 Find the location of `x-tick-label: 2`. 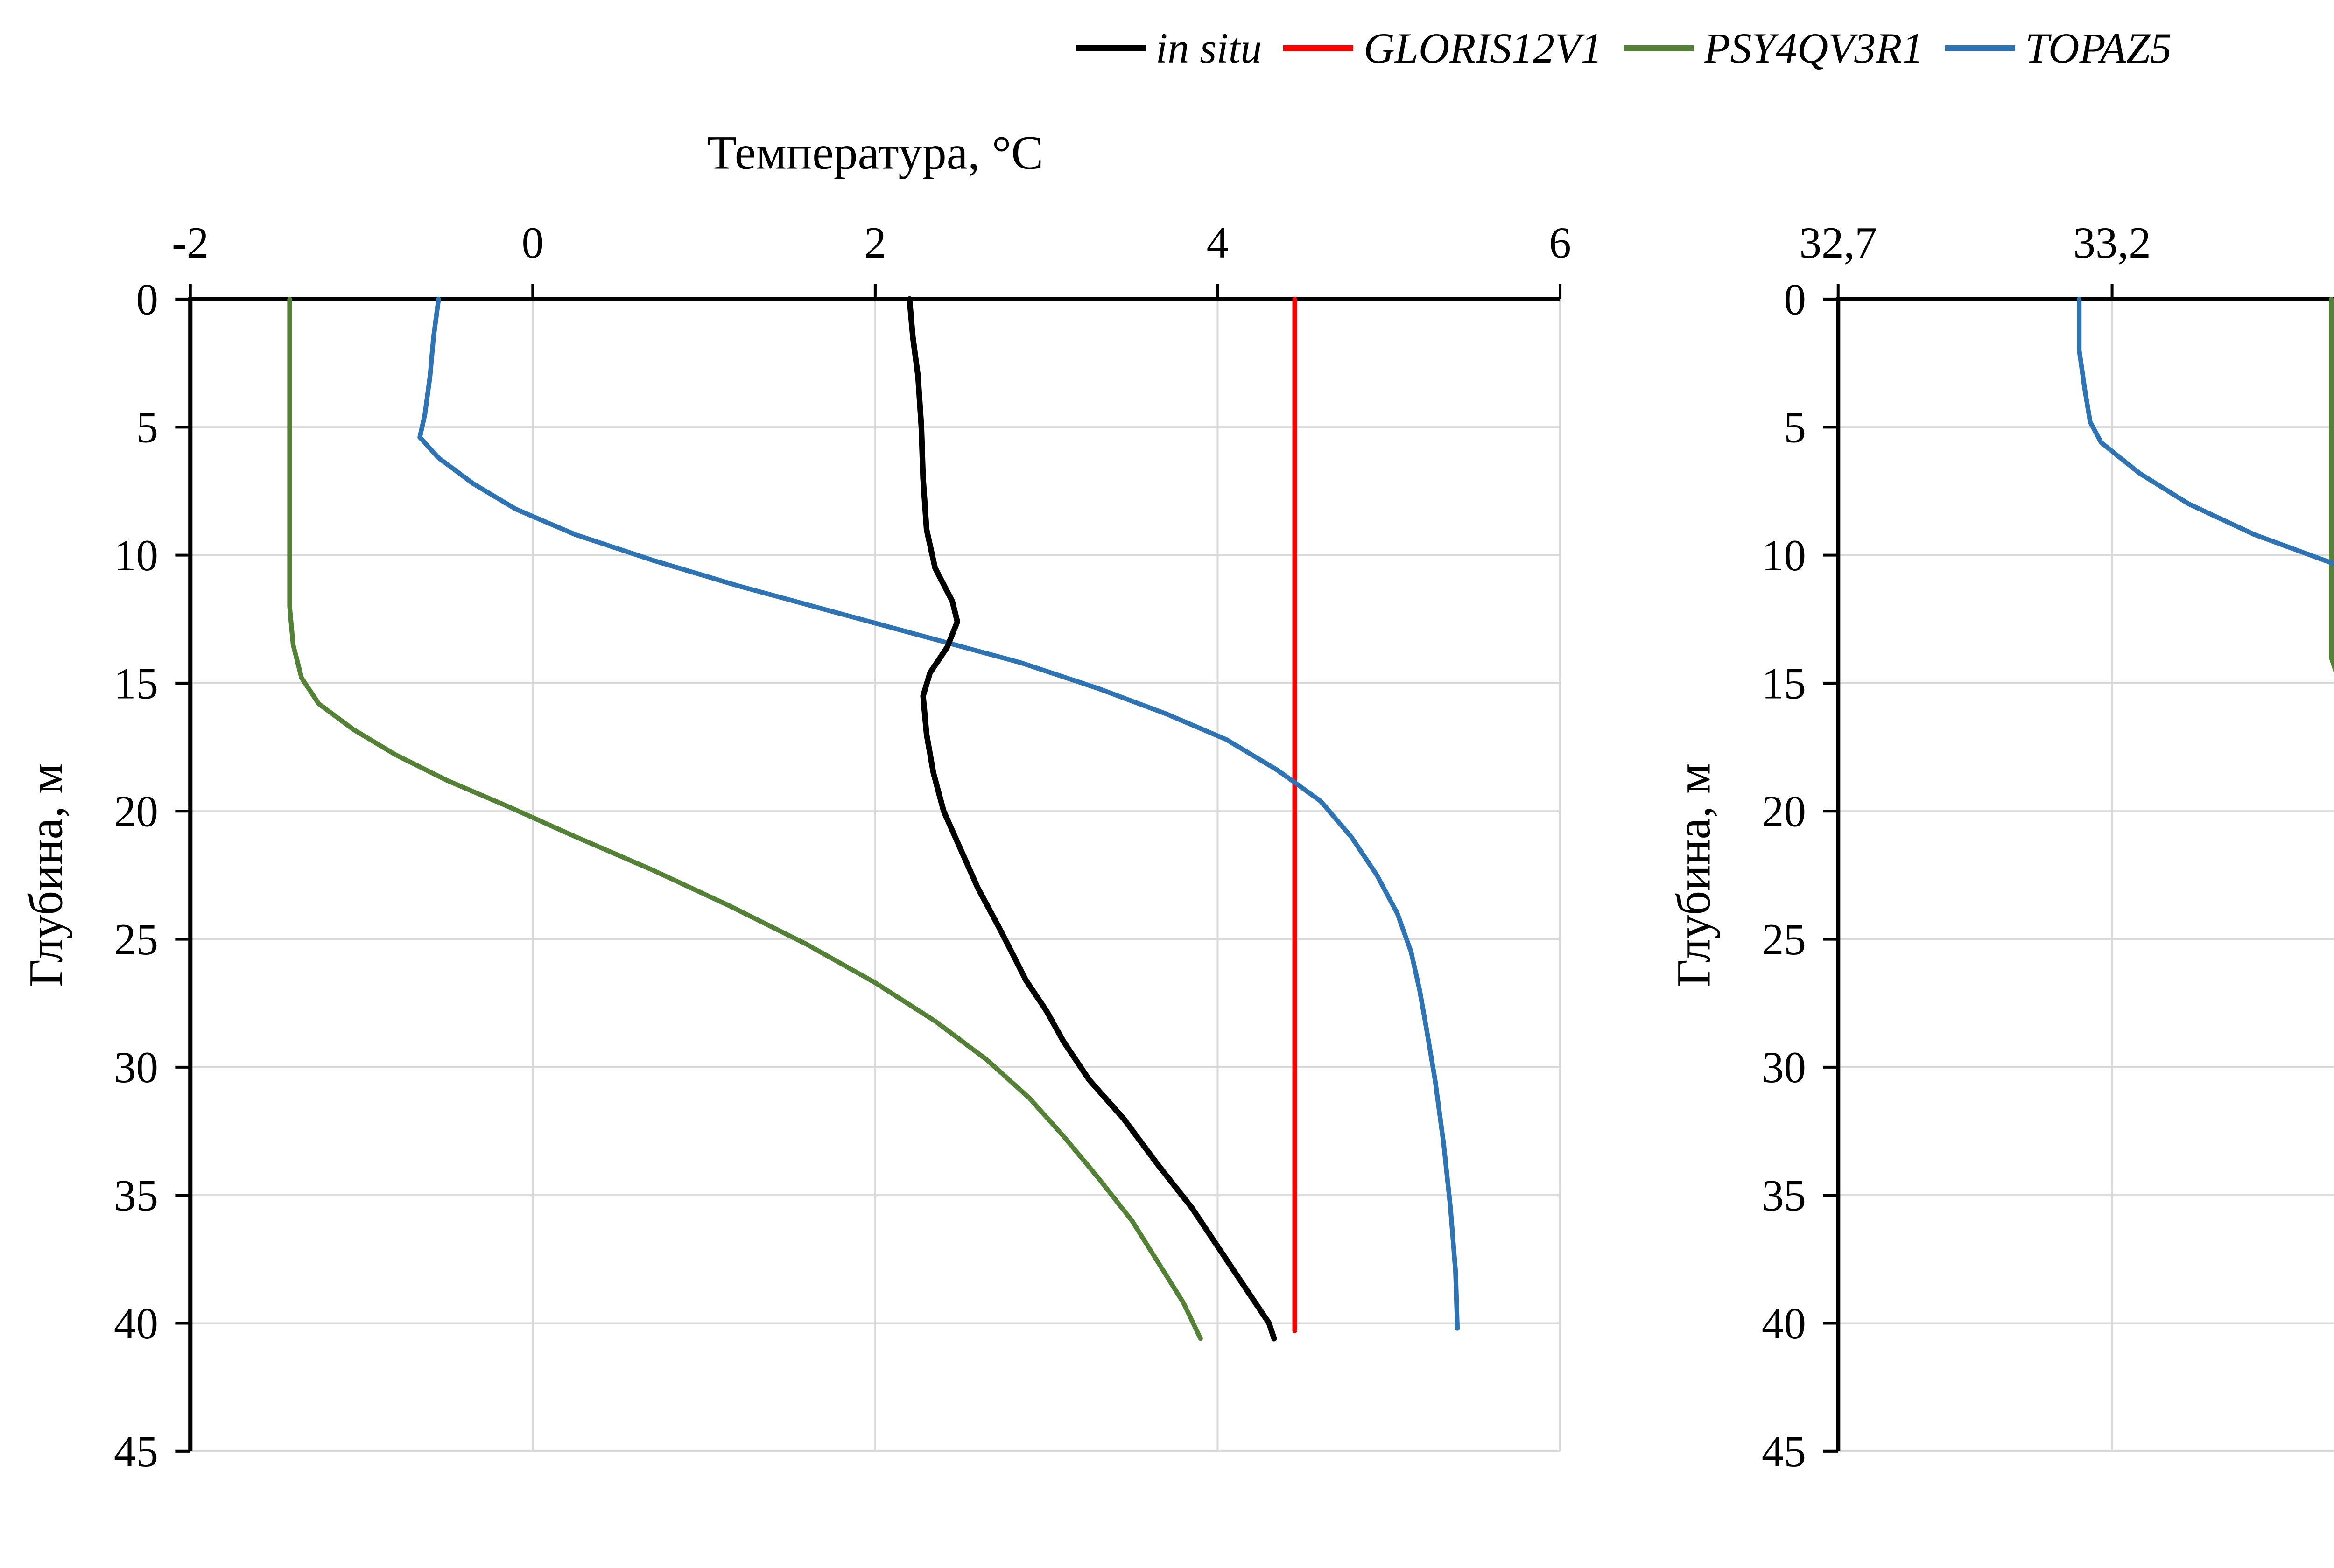

x-tick-label: 2 is located at coordinates (875, 242).